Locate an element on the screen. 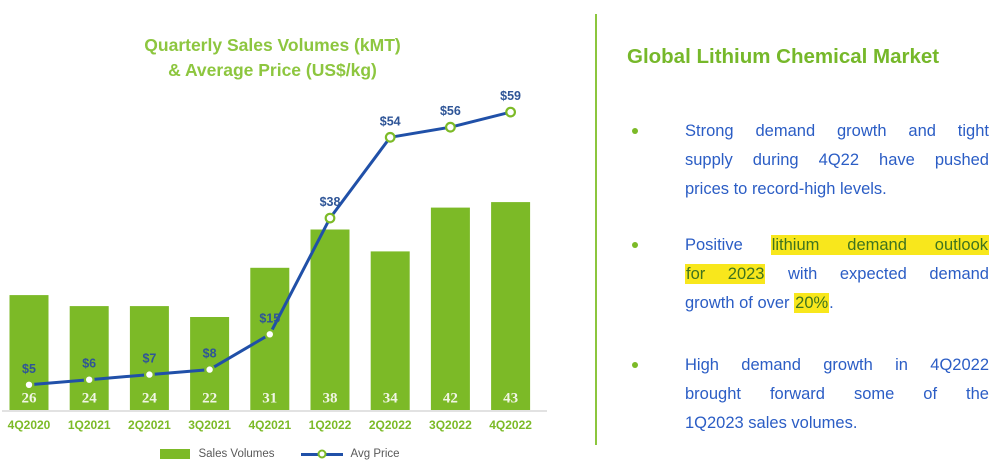 The width and height of the screenshot is (1000, 466). bar-1Q2021 is located at coordinates (89, 358).